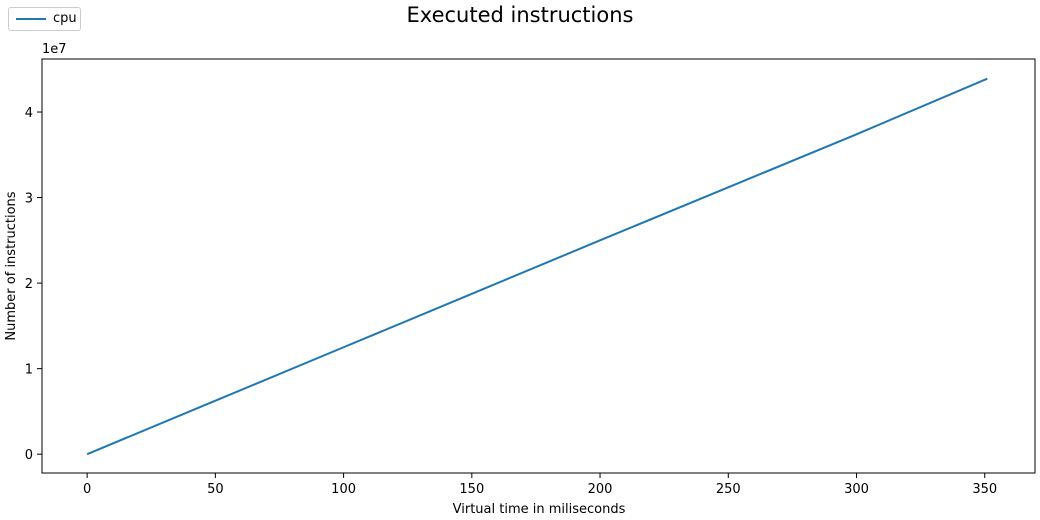 This screenshot has width=1040, height=520. Describe the element at coordinates (29, 199) in the screenshot. I see `y-tick-label: 3` at that location.